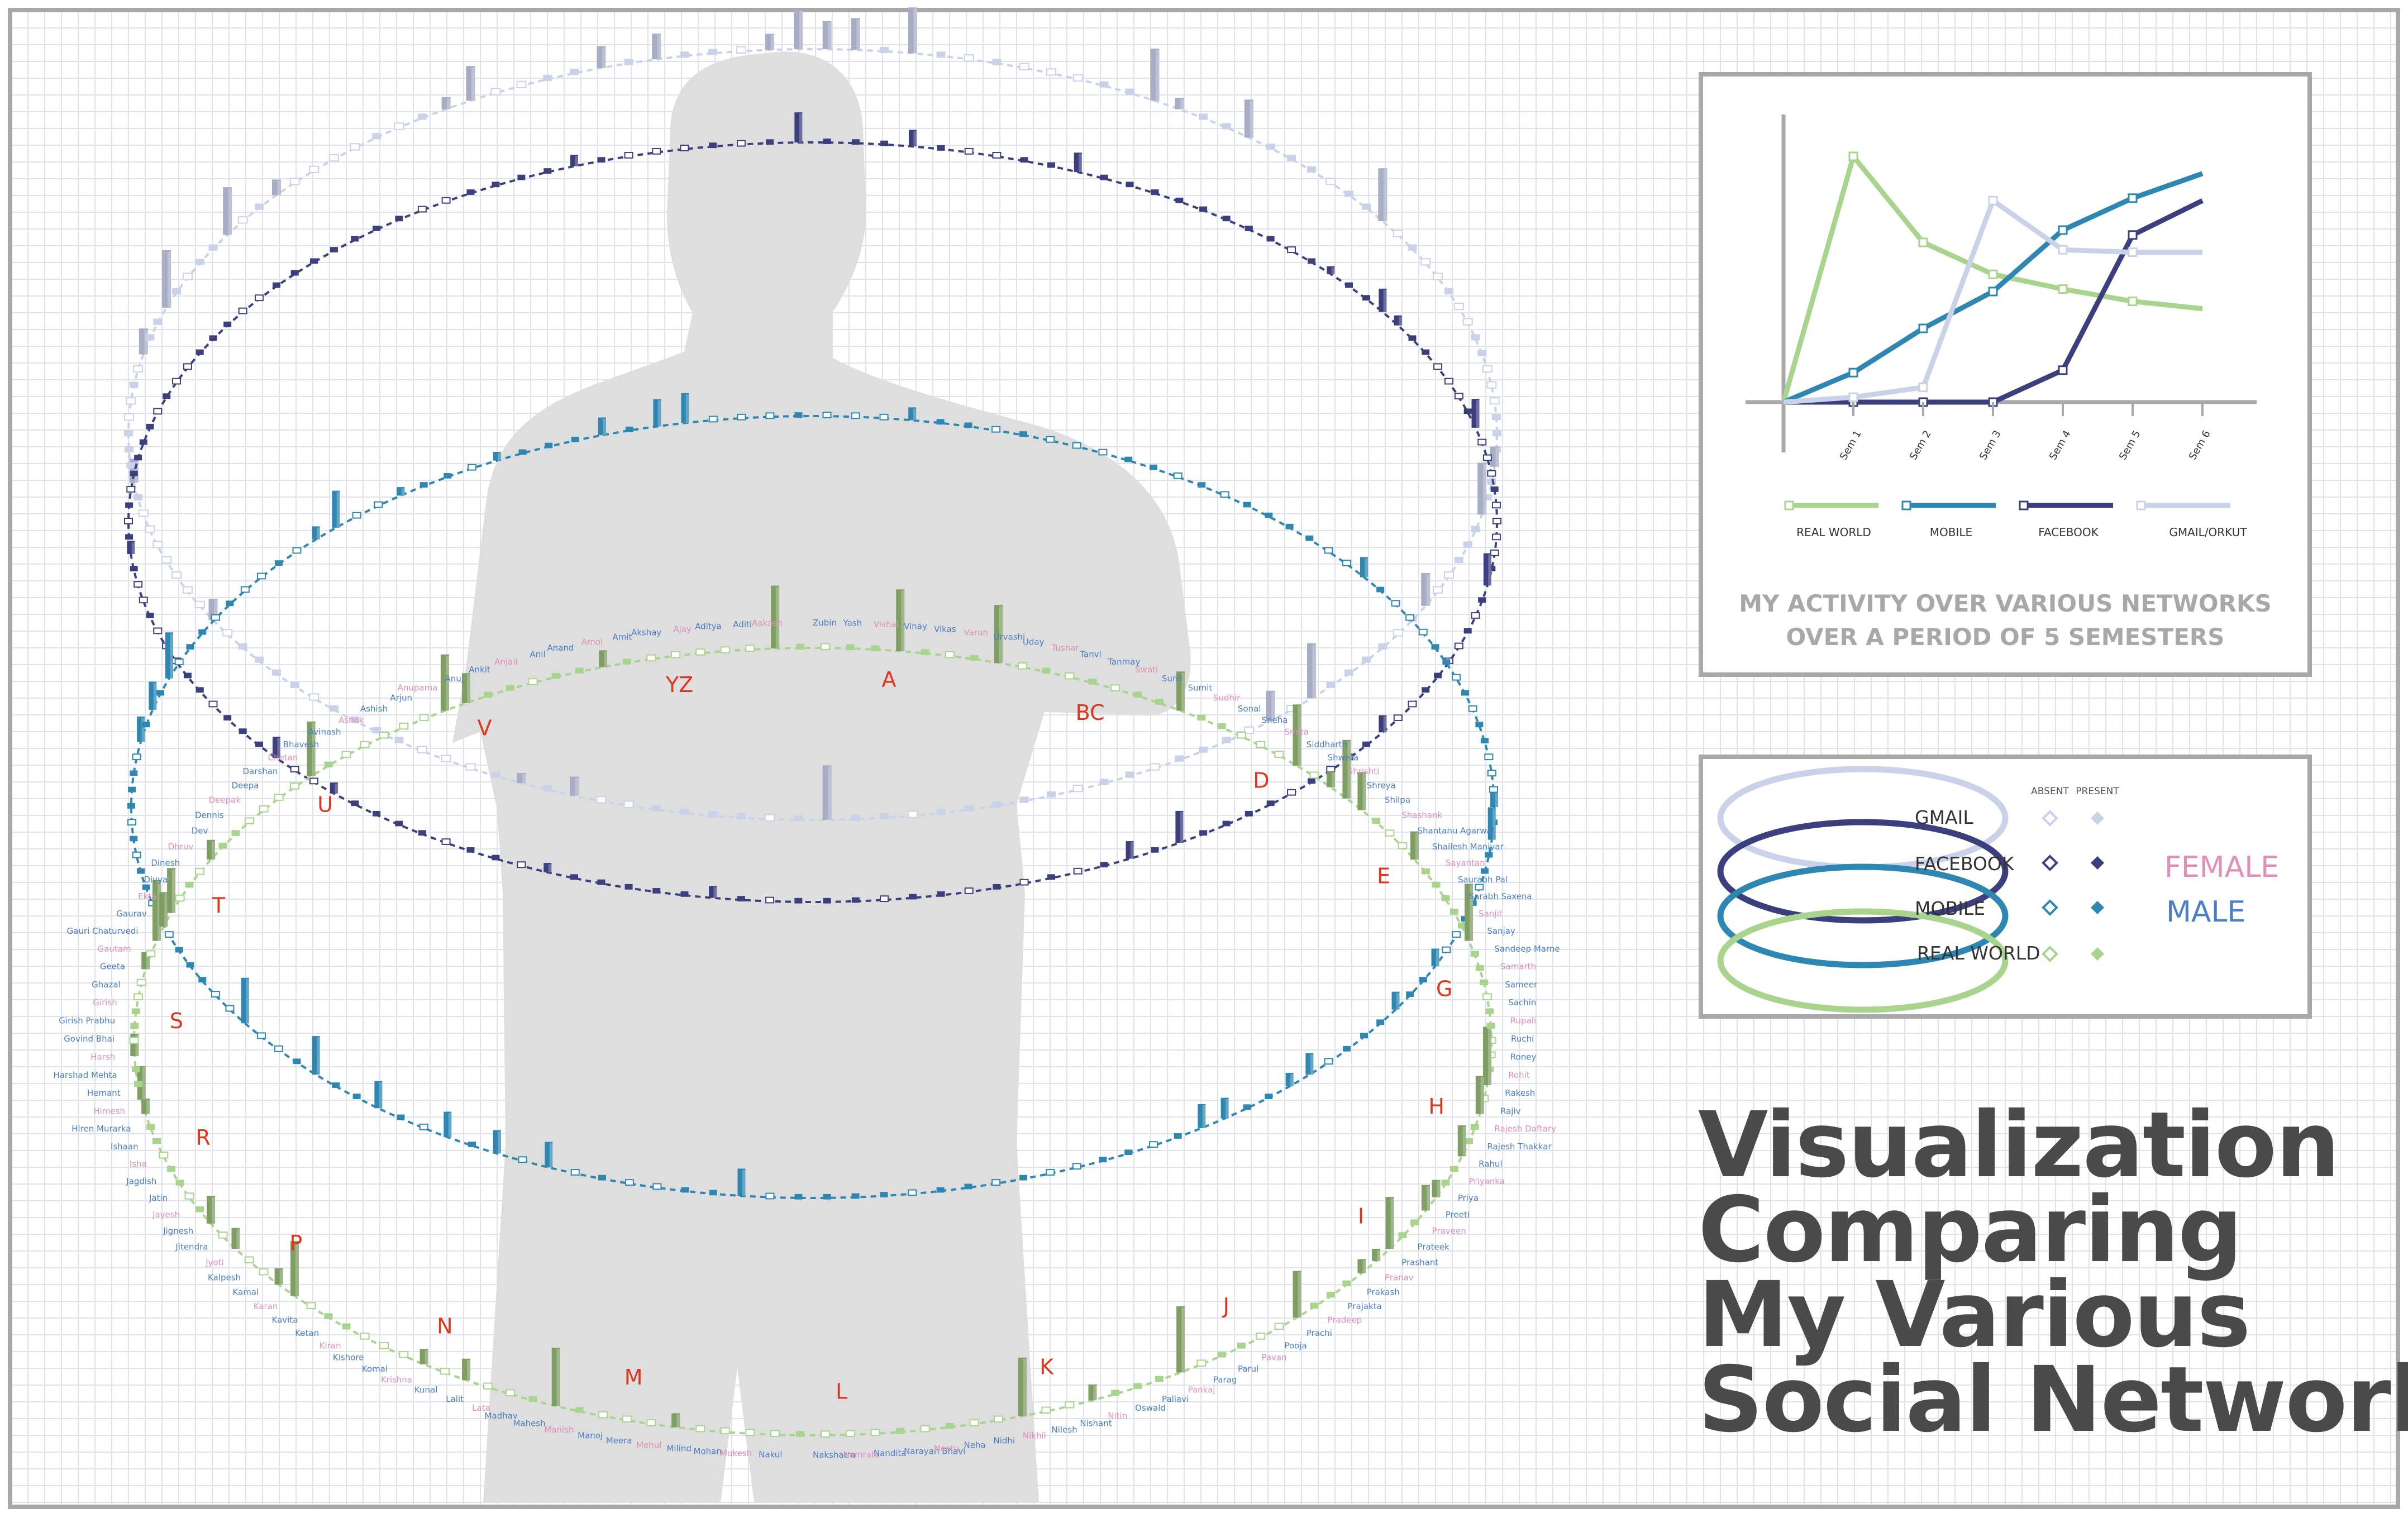 Image resolution: width=2408 pixels, height=1518 pixels. What do you see at coordinates (1064, 1430) in the screenshot?
I see `contact-name: Nilesh` at bounding box center [1064, 1430].